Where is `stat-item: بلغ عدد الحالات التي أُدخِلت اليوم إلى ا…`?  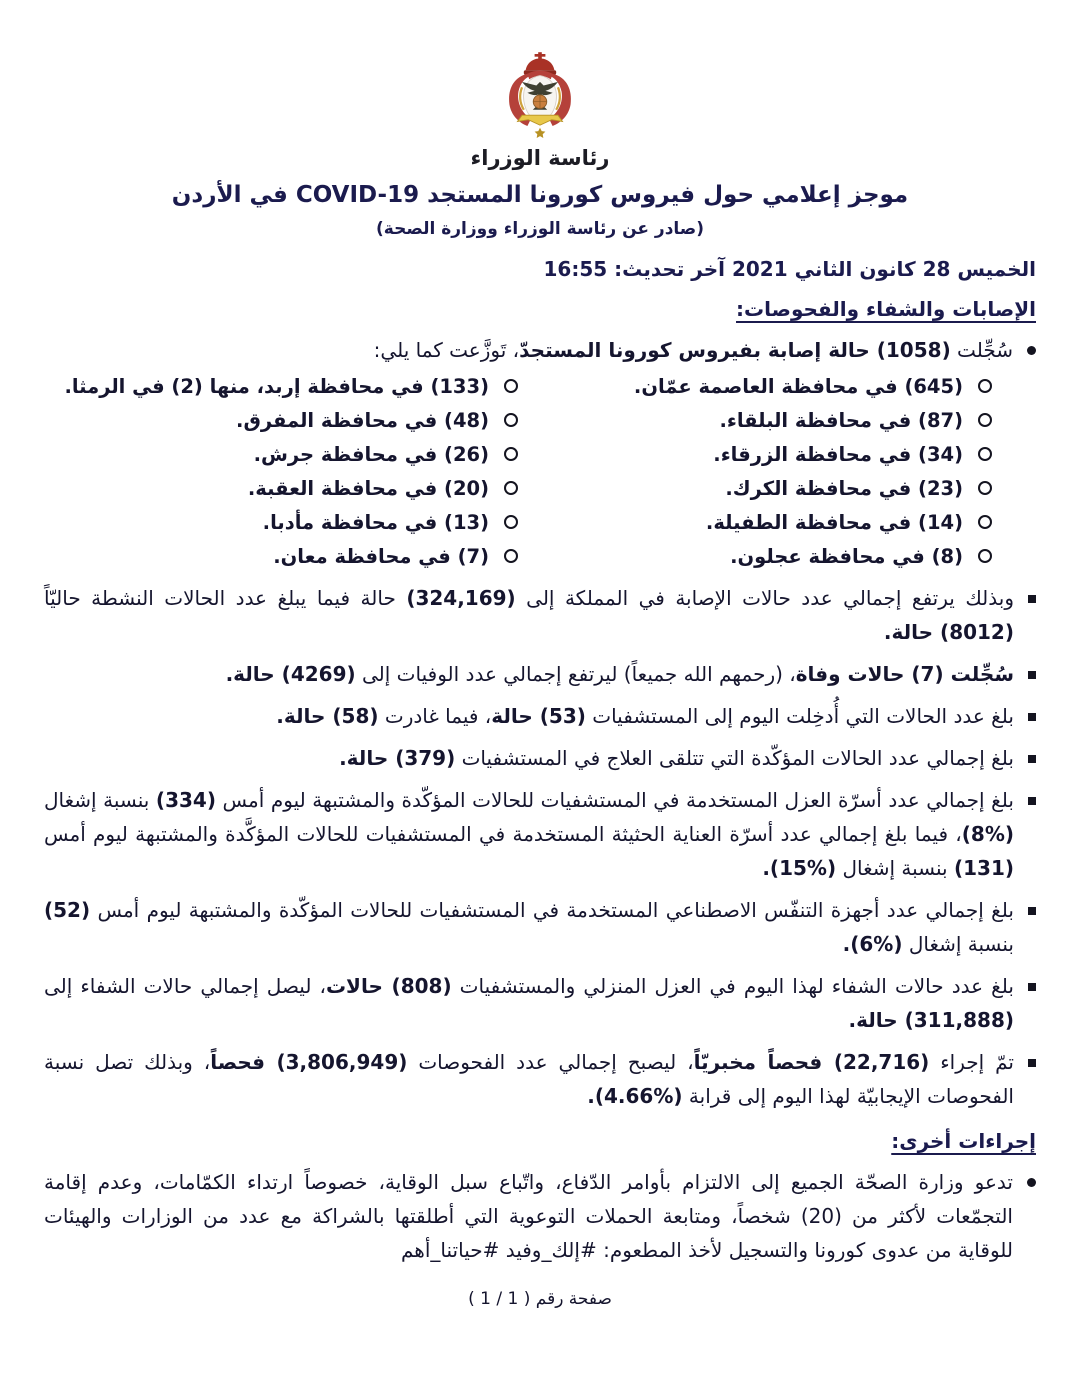
stat-item: بلغ عدد الحالات التي أُدخِلت اليوم إلى ا… is located at coordinates (540, 716).